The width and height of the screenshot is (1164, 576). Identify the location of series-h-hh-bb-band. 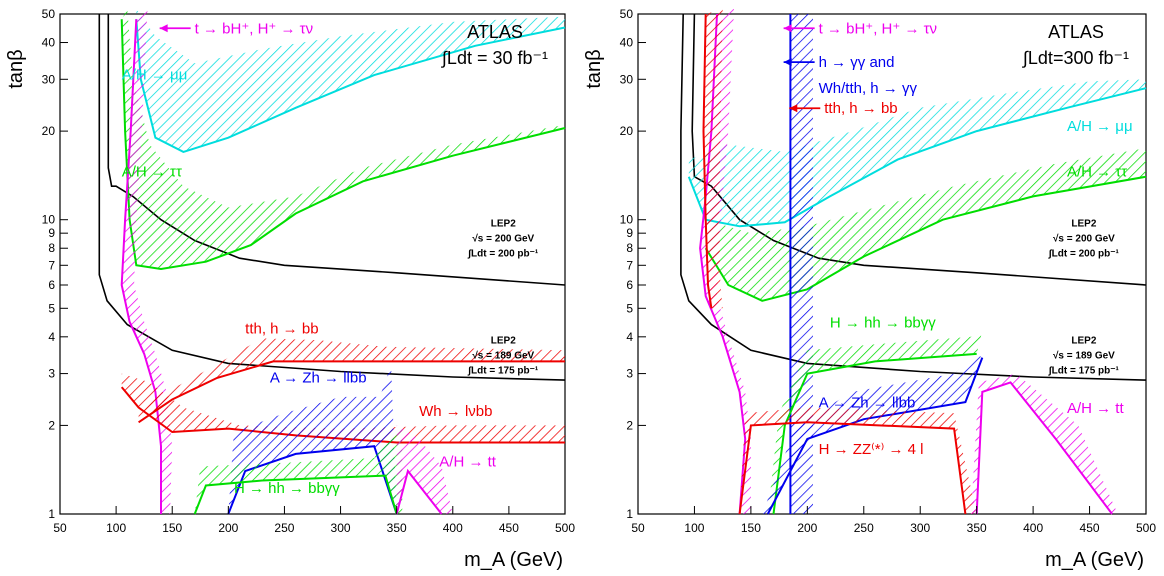
(298, 469).